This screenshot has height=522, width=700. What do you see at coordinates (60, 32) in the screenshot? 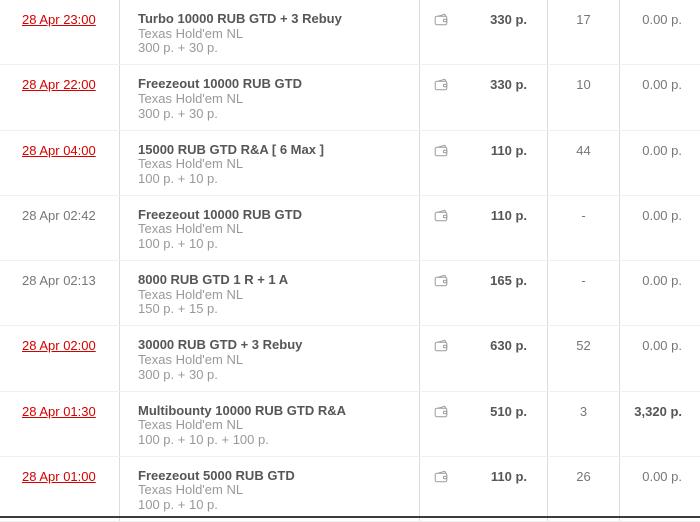
I see `start-time-cell: 28 Apr 23:00` at bounding box center [60, 32].